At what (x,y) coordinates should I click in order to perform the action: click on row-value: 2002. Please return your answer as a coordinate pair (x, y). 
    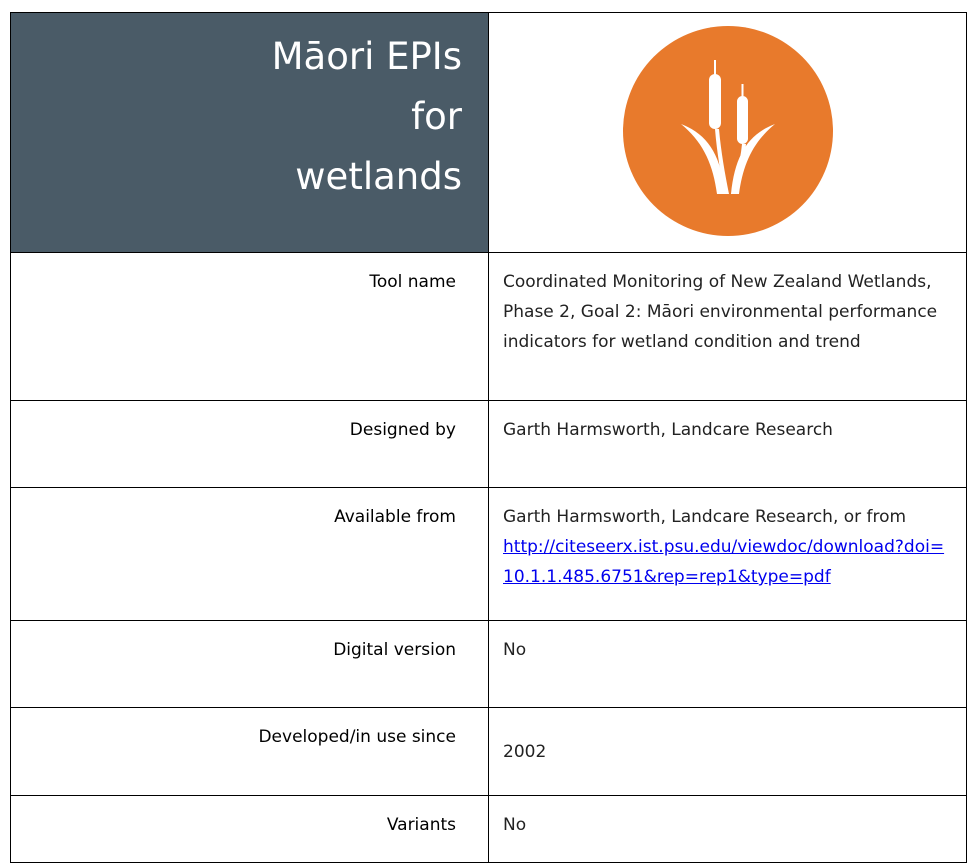
    Looking at the image, I should click on (727, 751).